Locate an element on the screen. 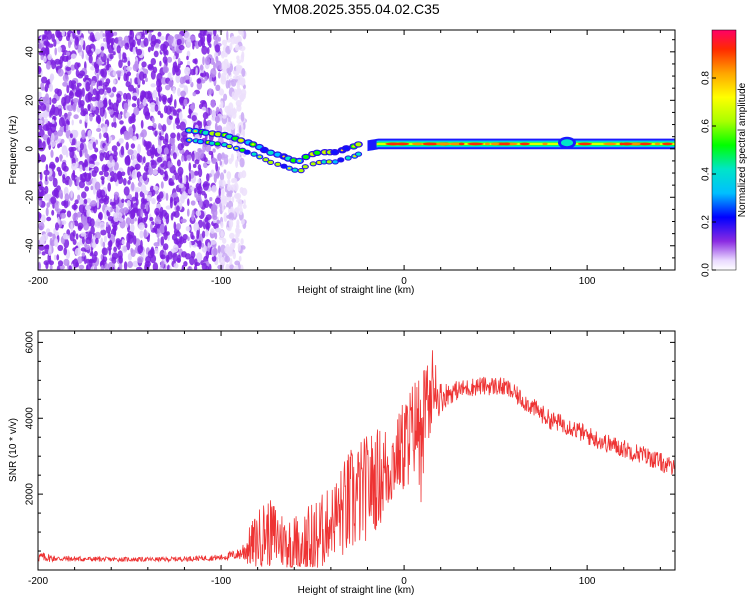 This screenshot has height=600, width=750. figure-title: YM08.2025.355.04.02.C35 is located at coordinates (356, 9).